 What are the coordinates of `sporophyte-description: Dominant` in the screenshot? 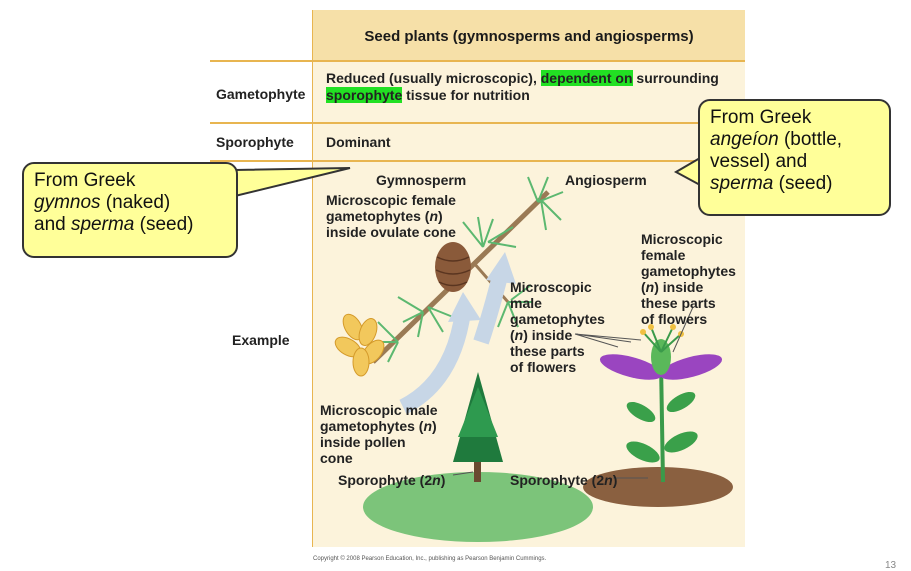 It's located at (358, 142).